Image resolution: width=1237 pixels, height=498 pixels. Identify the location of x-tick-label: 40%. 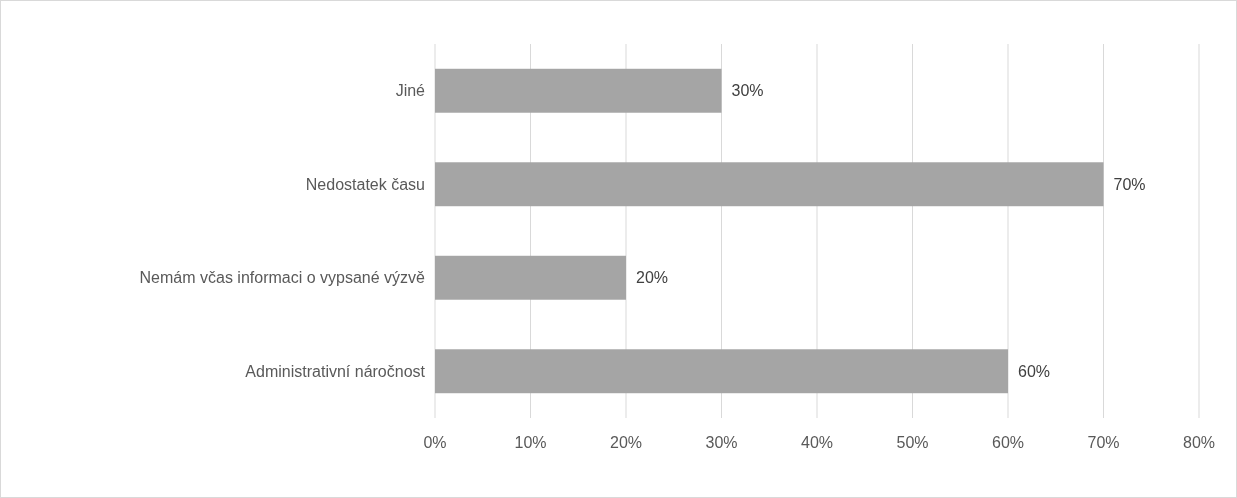
(817, 442).